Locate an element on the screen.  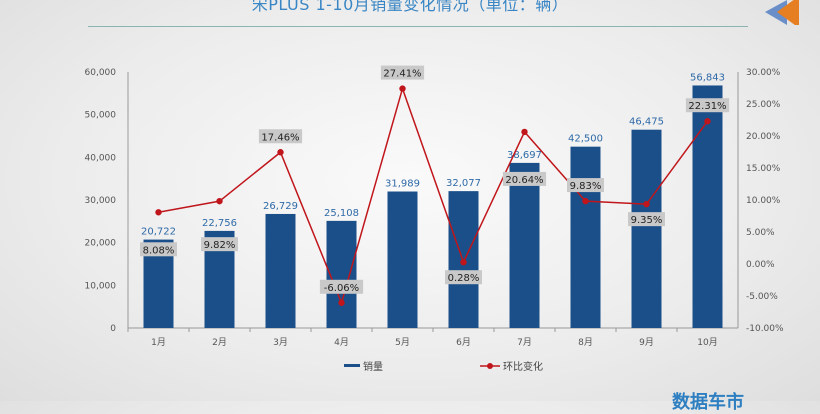
bar-value-label: 25,108 is located at coordinates (341, 213).